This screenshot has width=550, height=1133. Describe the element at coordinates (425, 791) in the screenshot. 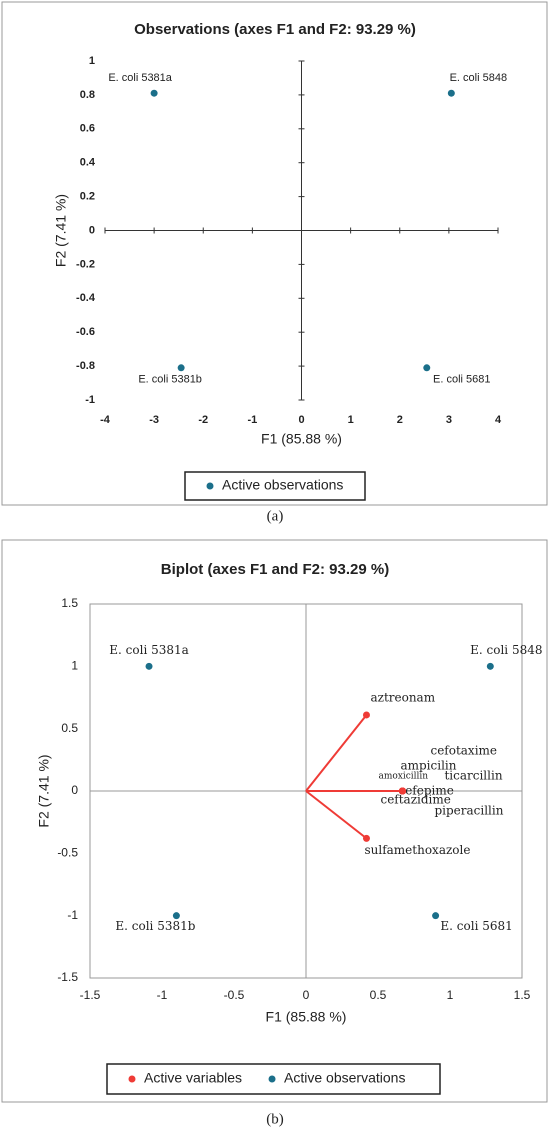

I see `point-label: cefepime` at that location.